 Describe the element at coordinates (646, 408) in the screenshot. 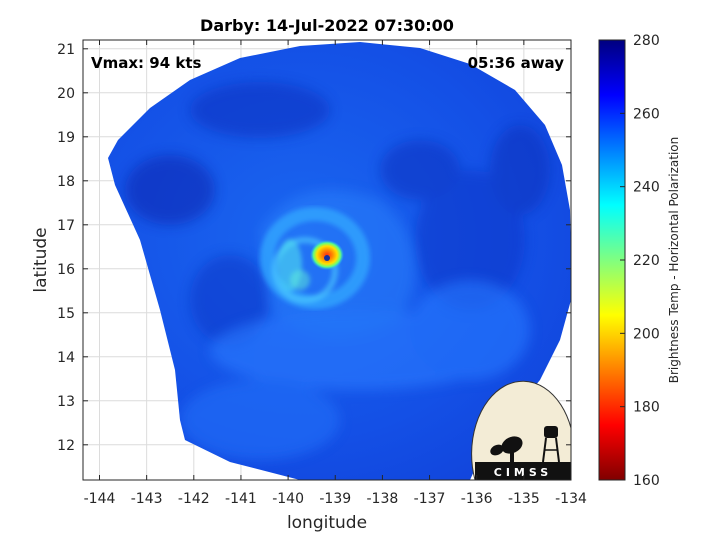

I see `colorbar-tick-label: 180` at that location.